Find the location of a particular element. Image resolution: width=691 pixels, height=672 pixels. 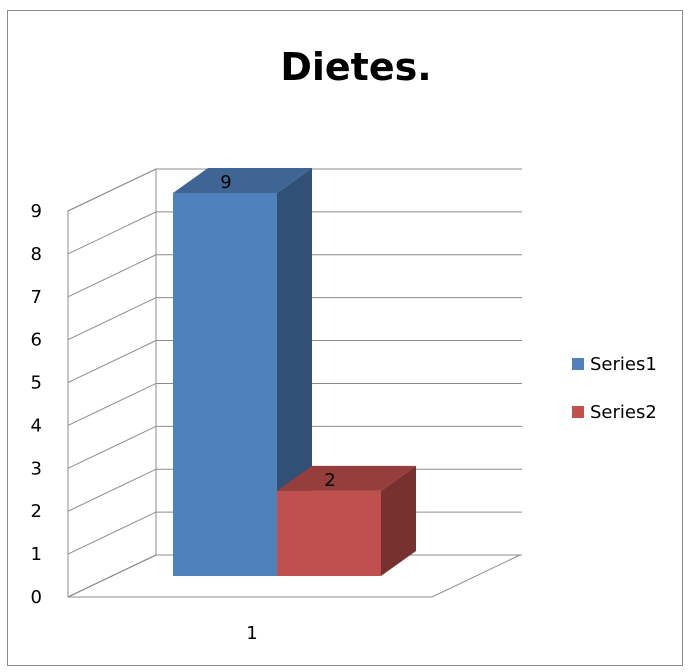

y-tick-label: 1 is located at coordinates (36, 554).